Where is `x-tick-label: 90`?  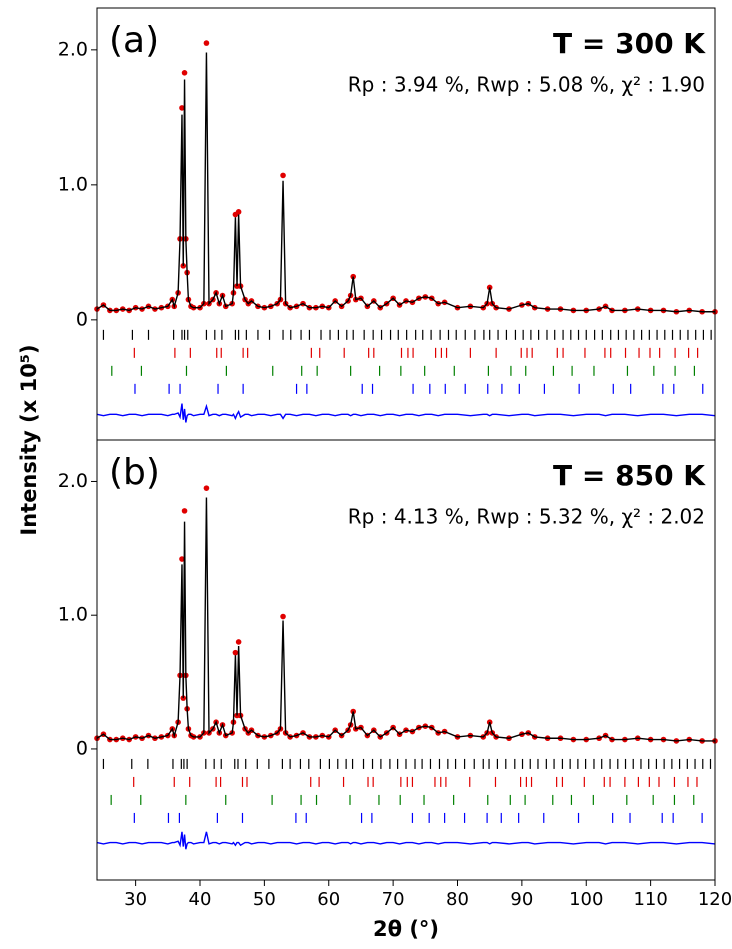
x-tick-label: 90 is located at coordinates (521, 899).